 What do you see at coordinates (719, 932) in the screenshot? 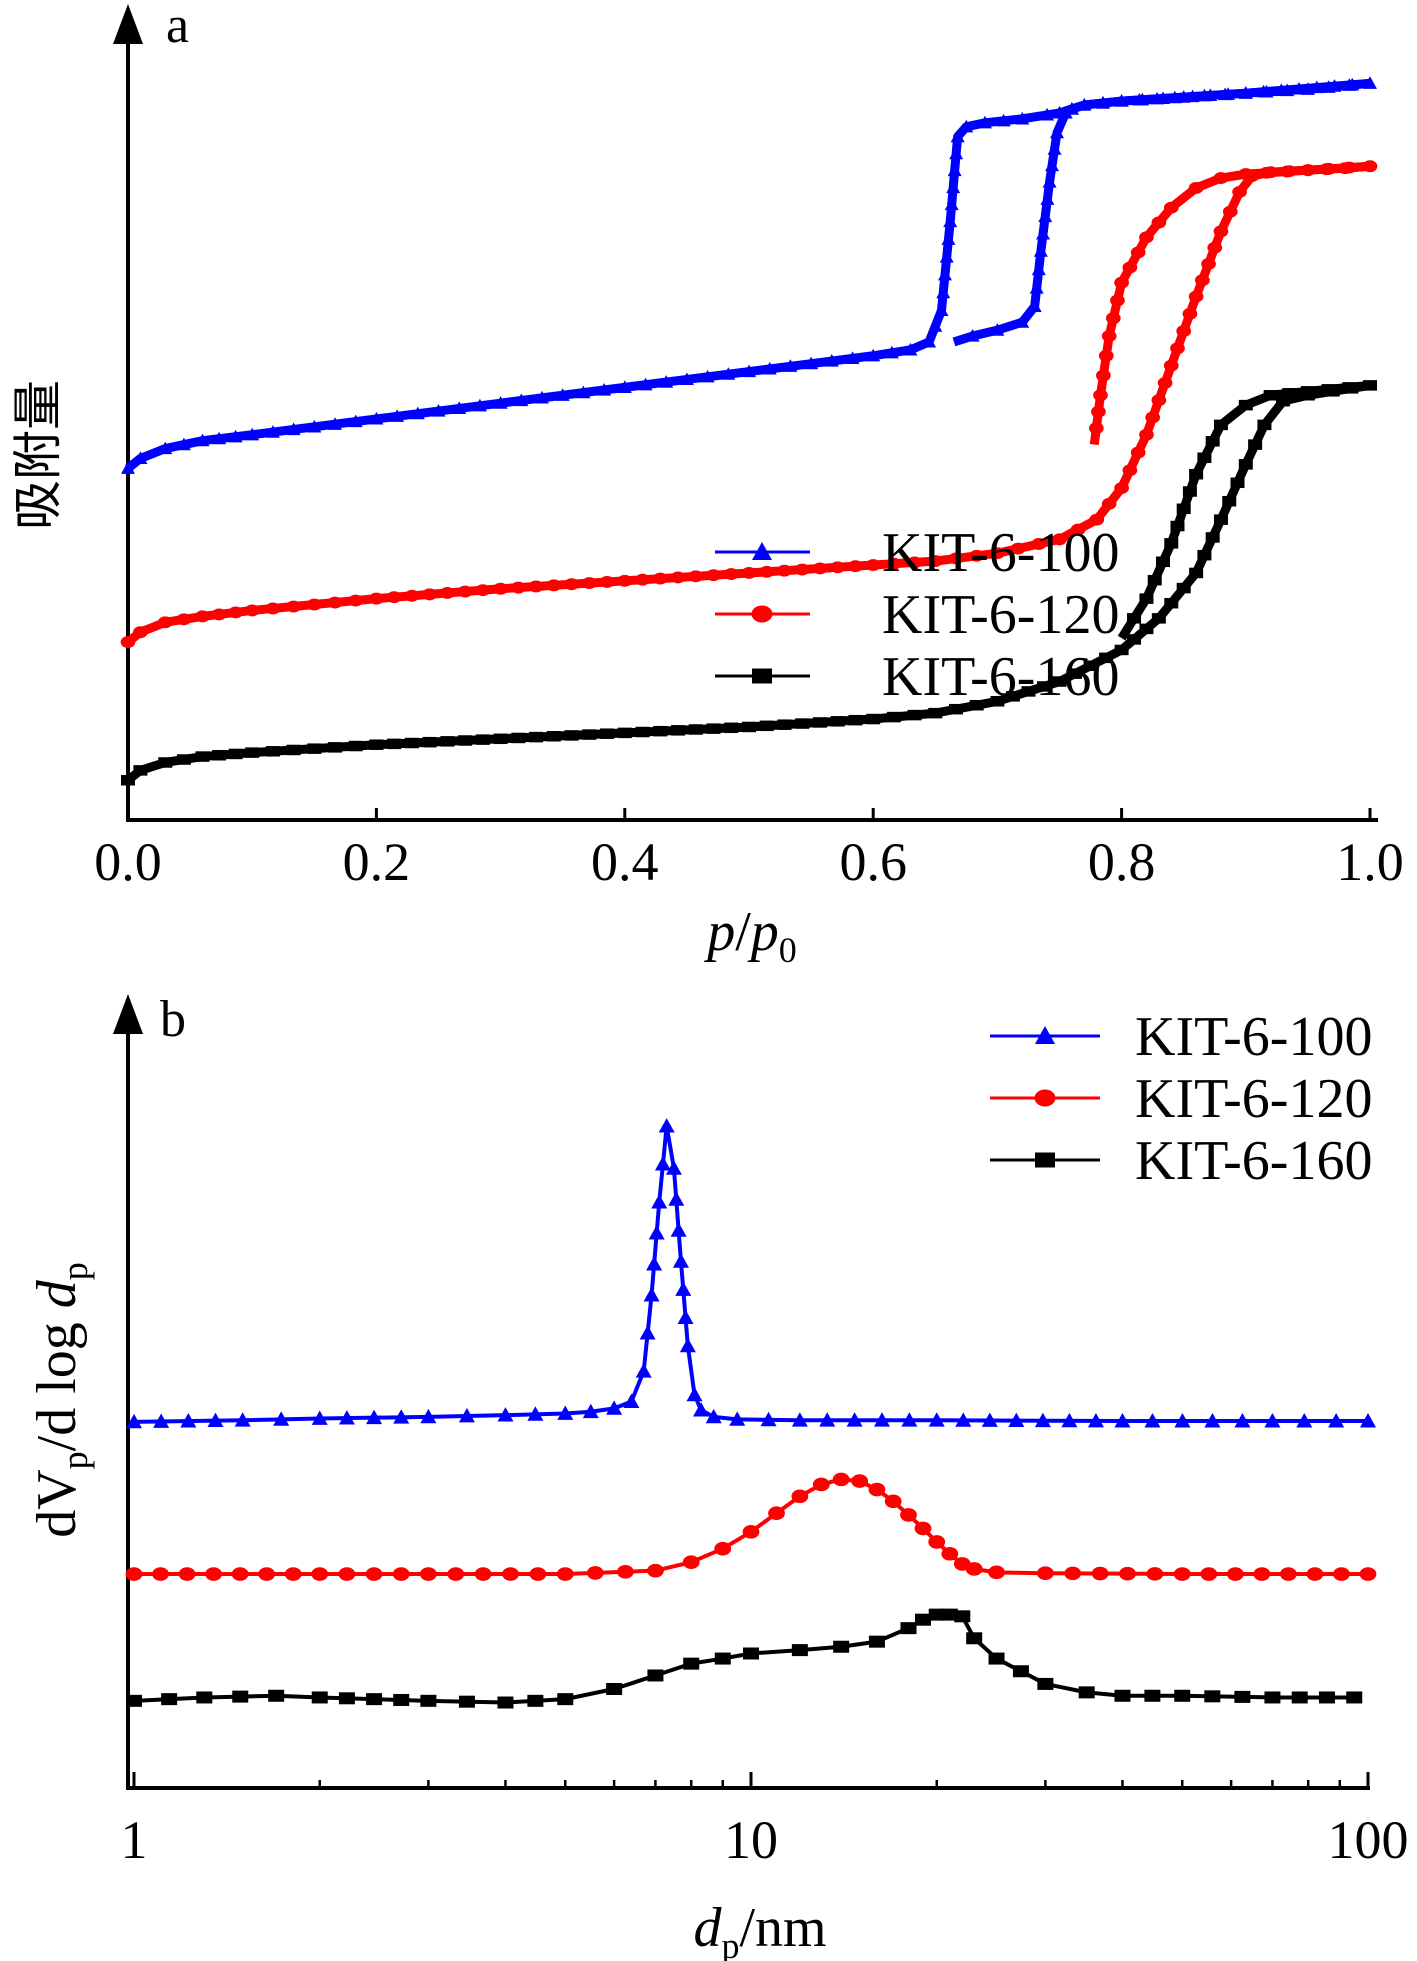
I see `xlabel-a-part-1: p` at bounding box center [719, 932].